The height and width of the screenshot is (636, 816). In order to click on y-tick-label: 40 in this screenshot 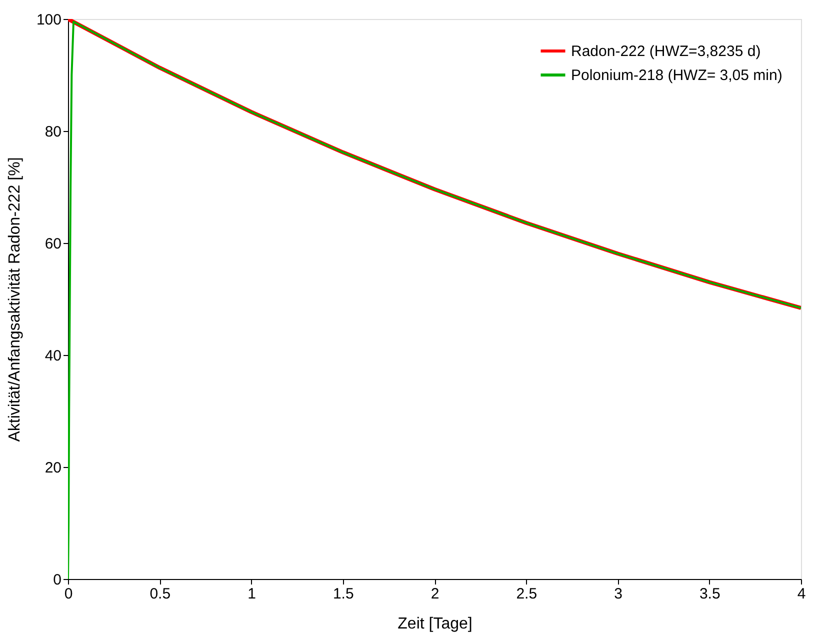, I will do `click(53, 356)`.